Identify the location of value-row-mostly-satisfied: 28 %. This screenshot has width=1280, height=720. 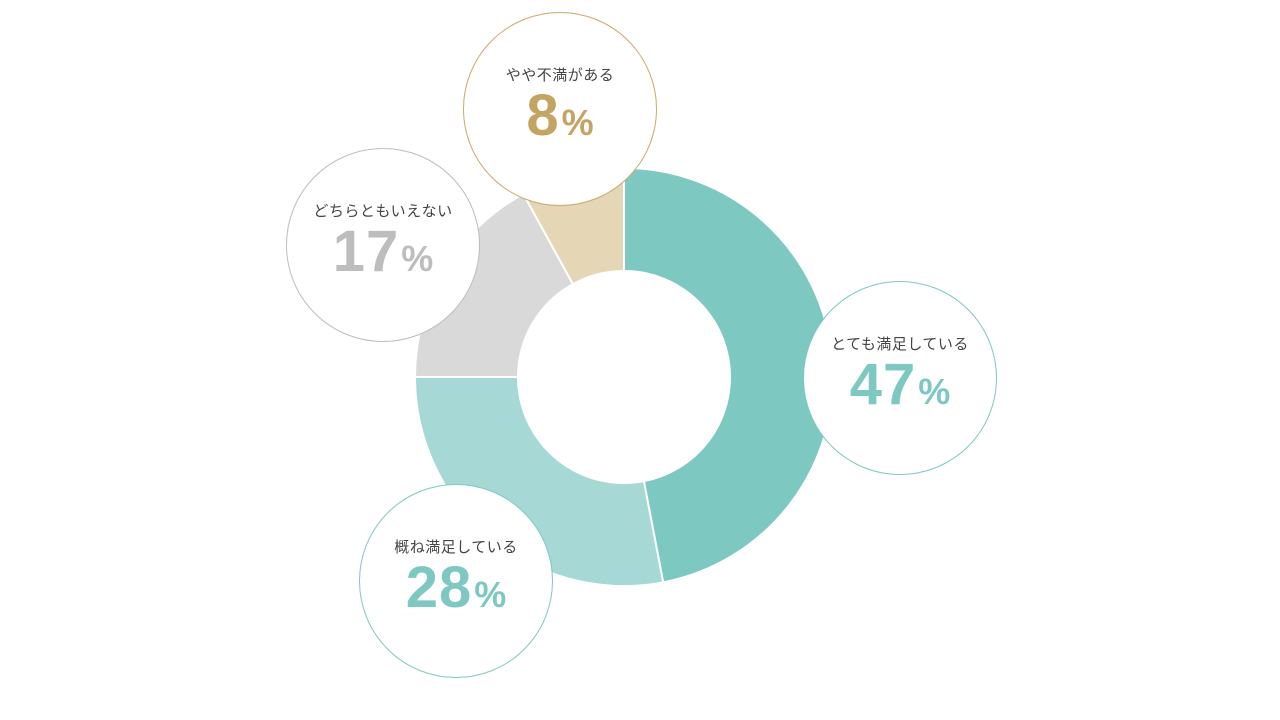
(456, 587).